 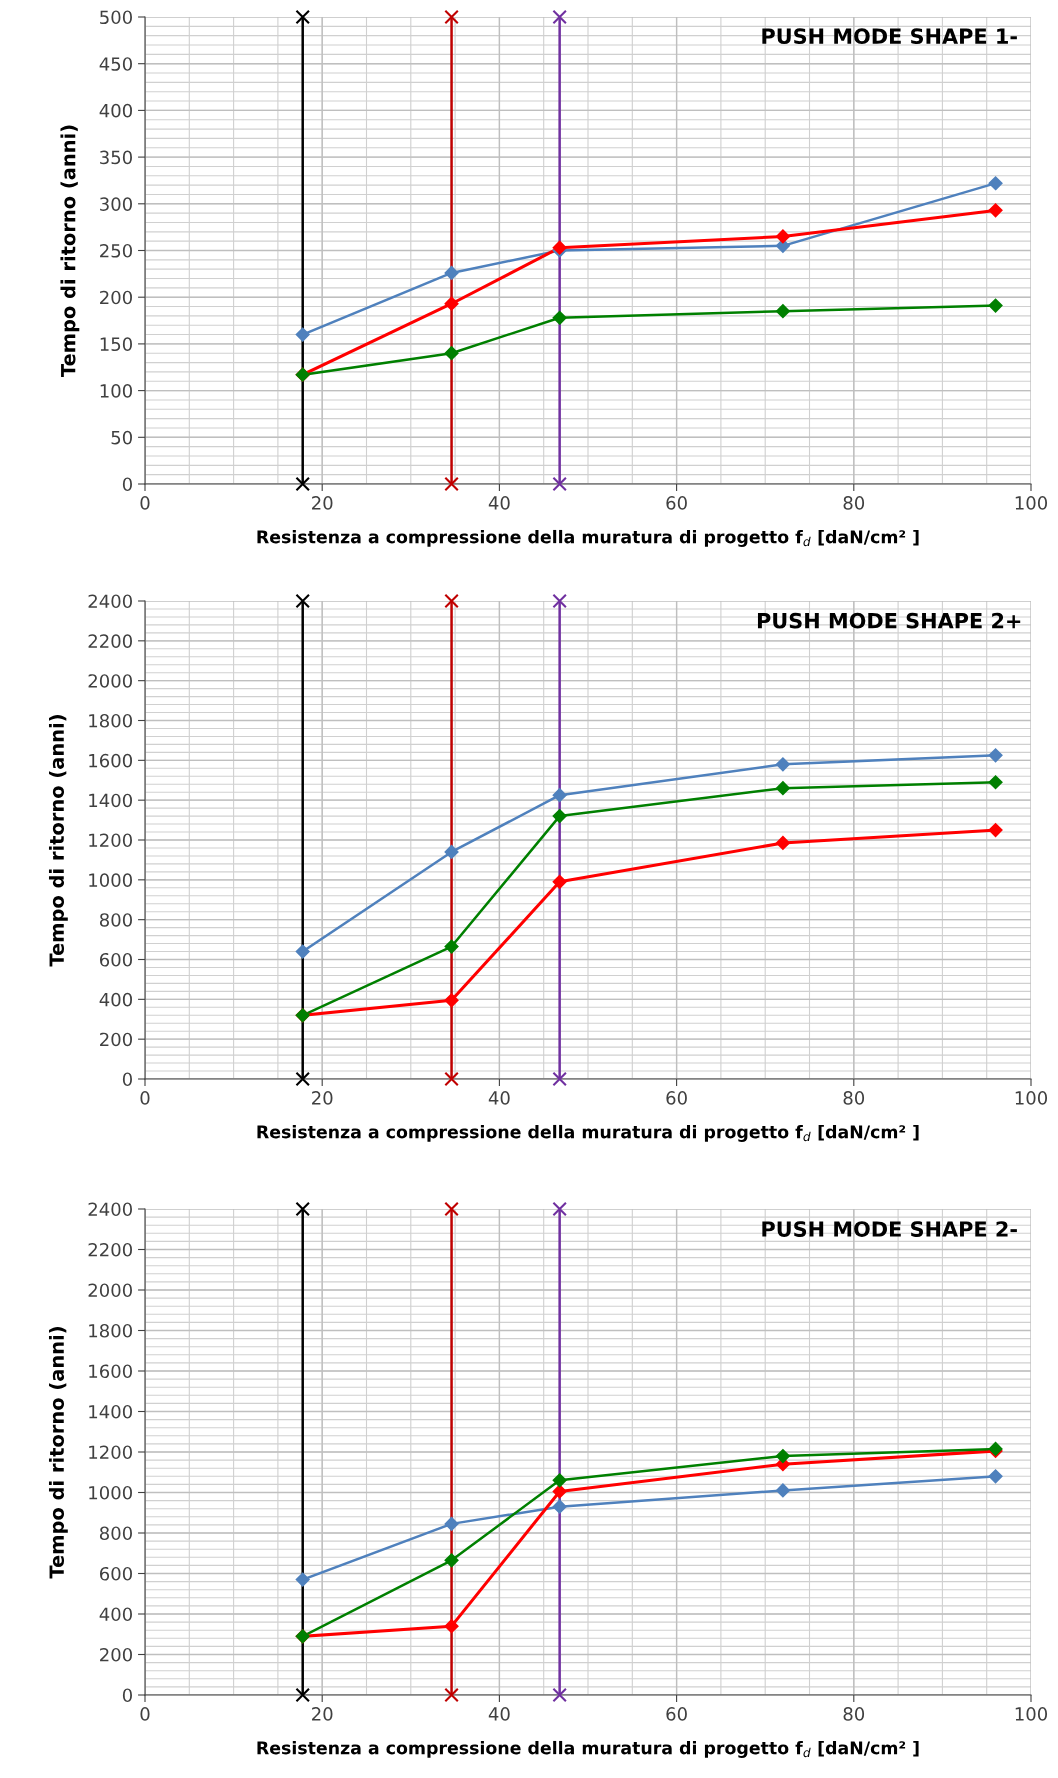 What do you see at coordinates (889, 36) in the screenshot?
I see `chart-title: PUSH MODE SHAPE 1-` at bounding box center [889, 36].